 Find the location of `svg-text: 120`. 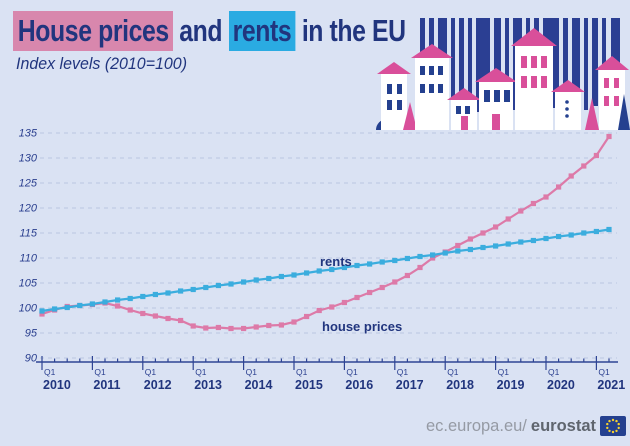

svg-text: 120 is located at coordinates (28, 209).